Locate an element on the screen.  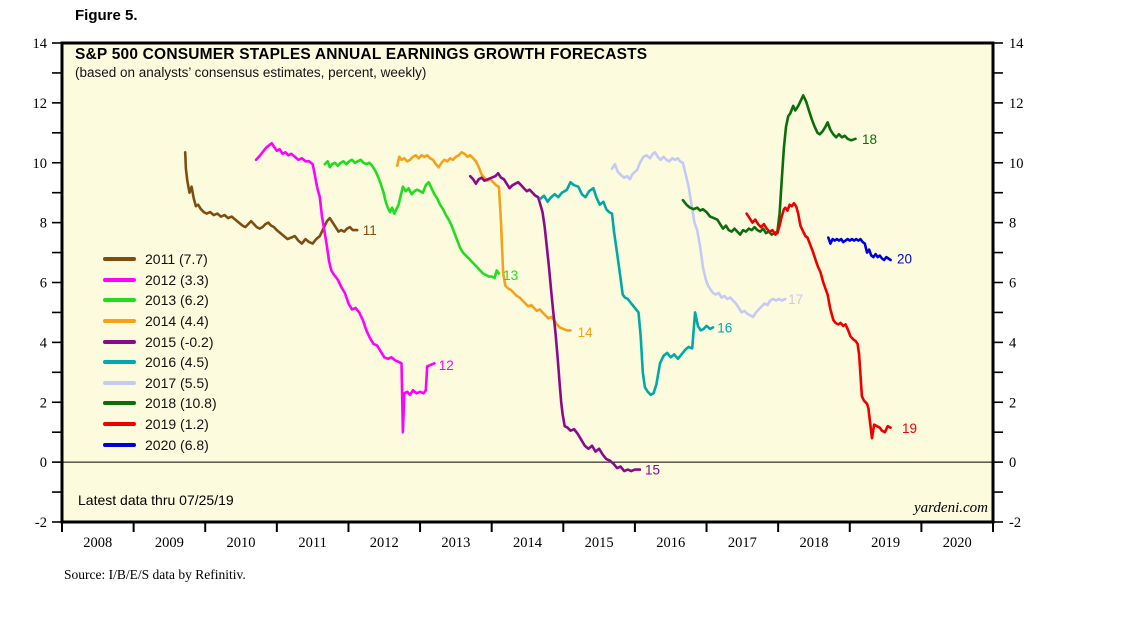
y-axis-tick-label-right: 10 is located at coordinates (1016, 164).